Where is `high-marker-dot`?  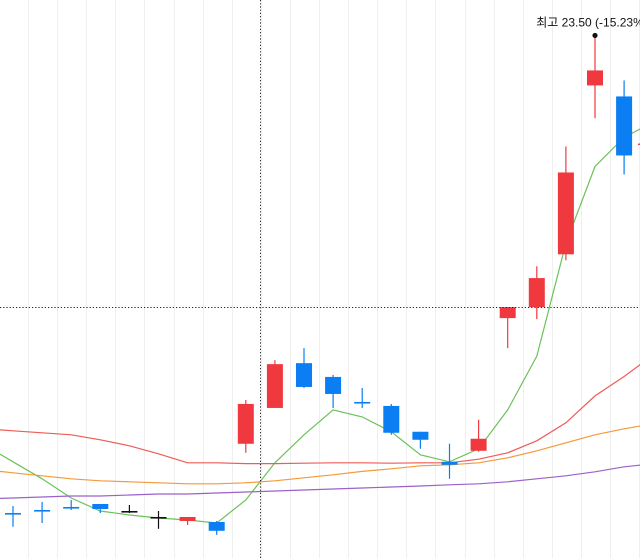
high-marker-dot is located at coordinates (595, 35).